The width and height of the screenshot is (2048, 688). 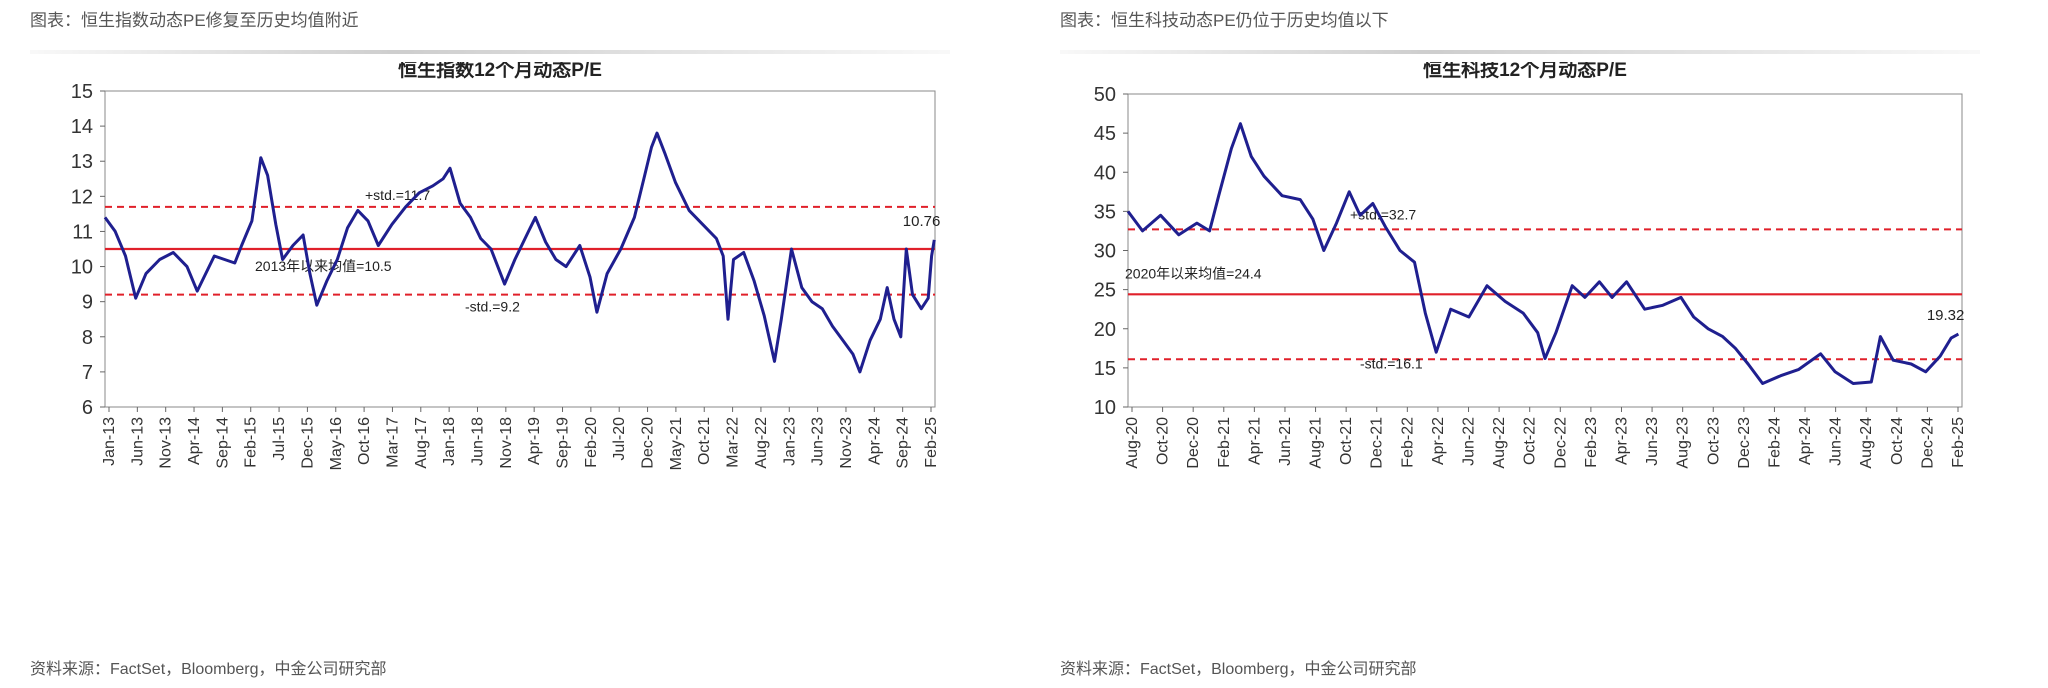 What do you see at coordinates (492, 307) in the screenshot?
I see `reference-line-label: -std.=9.2` at bounding box center [492, 307].